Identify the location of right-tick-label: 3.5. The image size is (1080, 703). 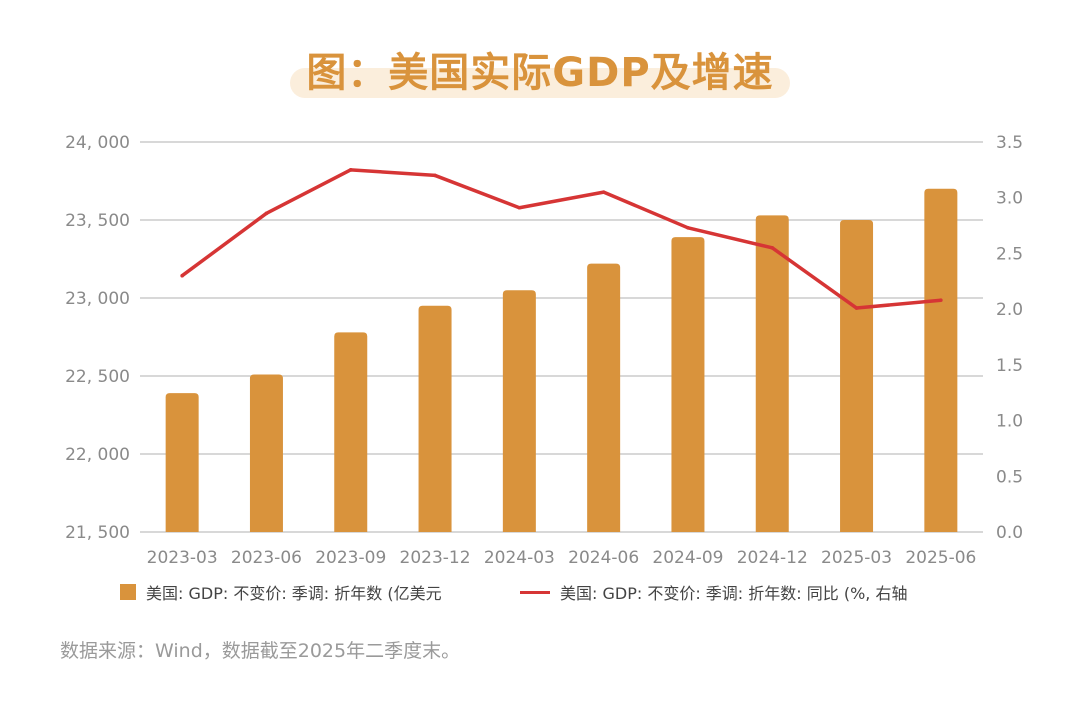
(1009, 143).